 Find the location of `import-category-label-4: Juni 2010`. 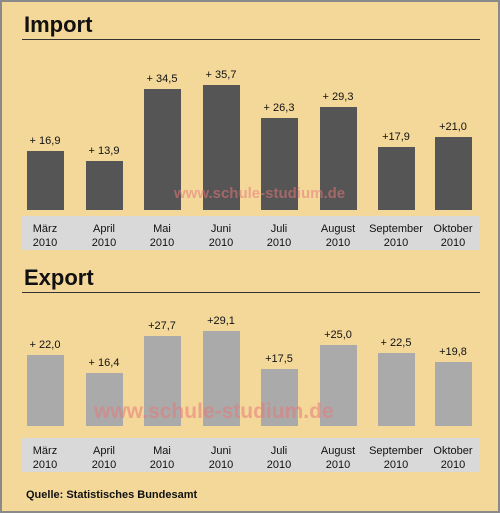

import-category-label-4: Juni 2010 is located at coordinates (221, 236).